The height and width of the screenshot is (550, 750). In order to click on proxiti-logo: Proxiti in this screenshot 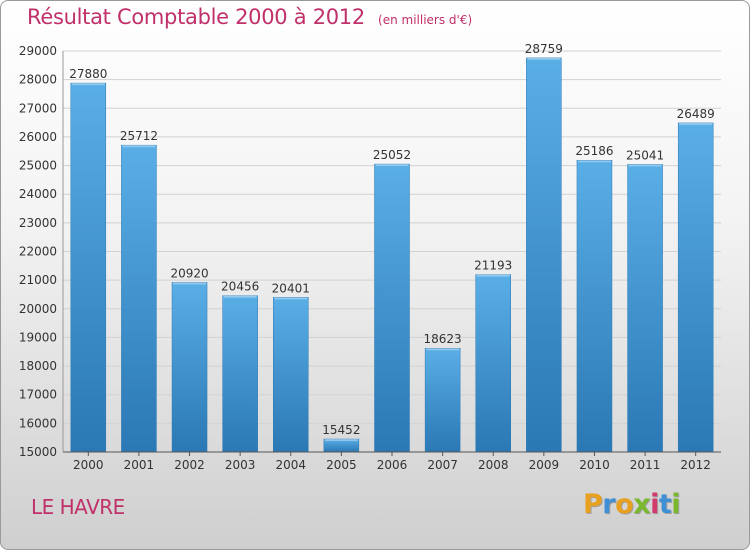, I will do `click(632, 504)`.